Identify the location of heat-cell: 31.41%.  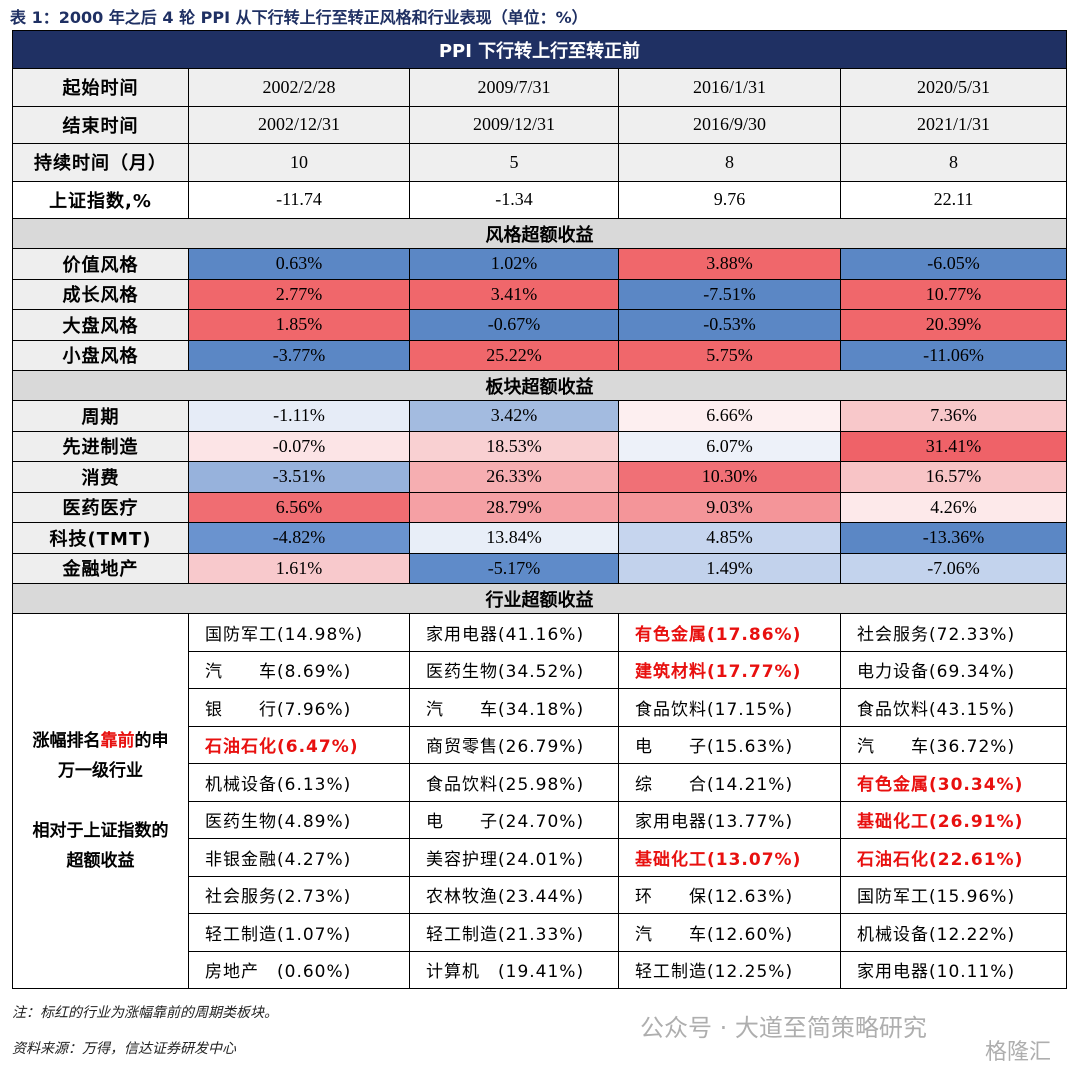
(953, 446).